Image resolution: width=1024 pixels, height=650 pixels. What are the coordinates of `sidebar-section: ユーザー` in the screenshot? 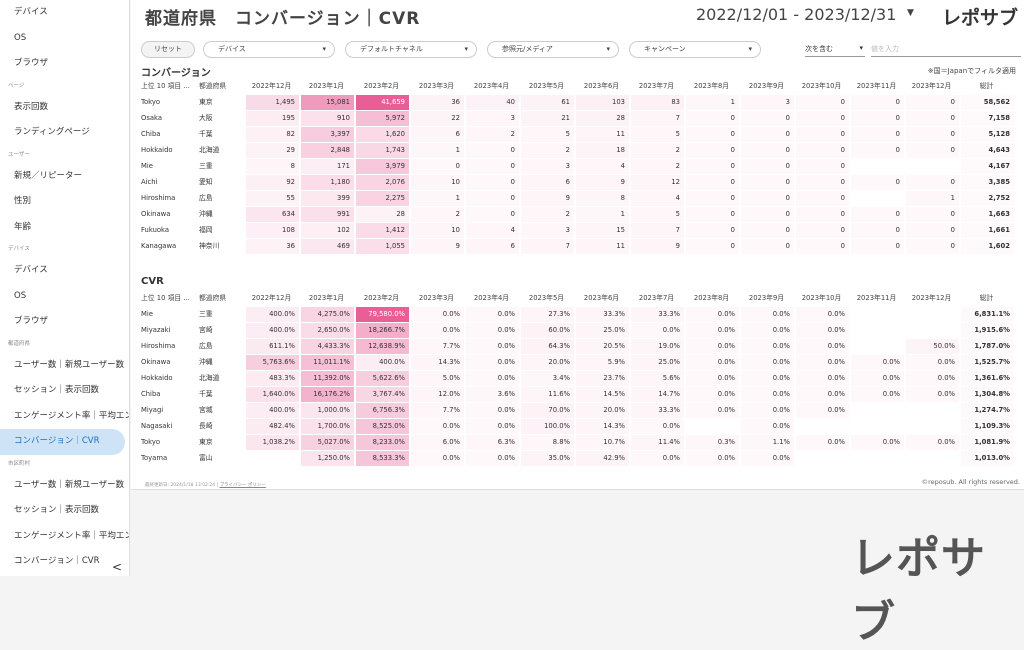 It's located at (19, 154).